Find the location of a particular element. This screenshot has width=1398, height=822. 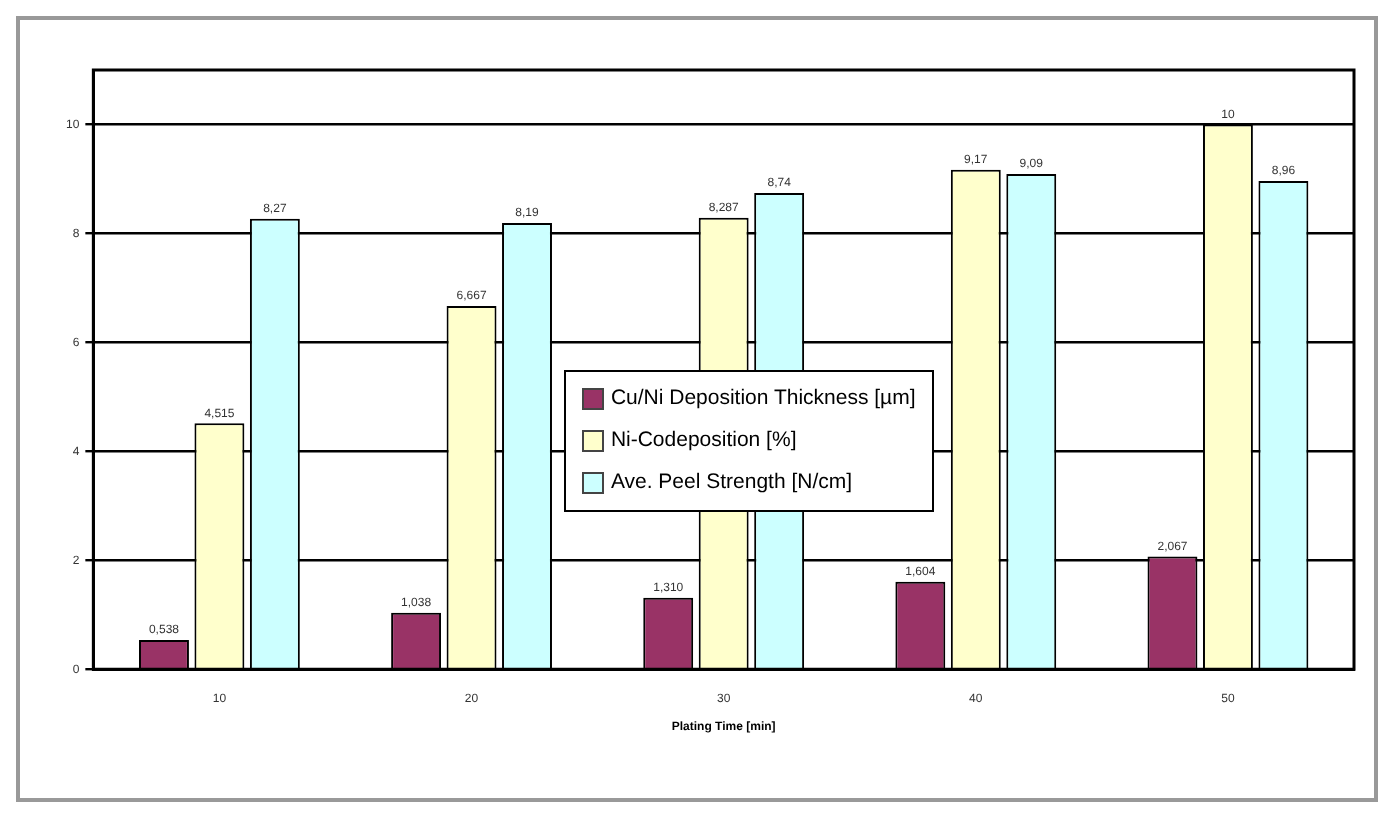

legend-label: Ni-Codeposition [%] is located at coordinates (703, 441).